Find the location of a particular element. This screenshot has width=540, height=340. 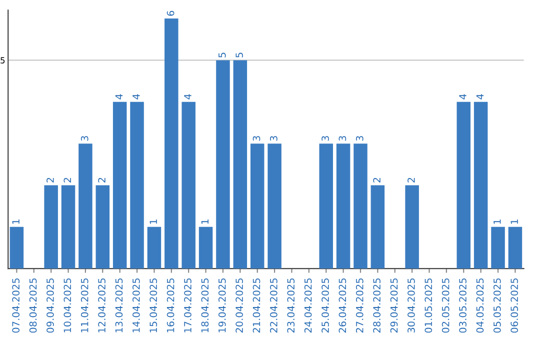

x-tick-label: 12.04.2025 is located at coordinates (102, 305).